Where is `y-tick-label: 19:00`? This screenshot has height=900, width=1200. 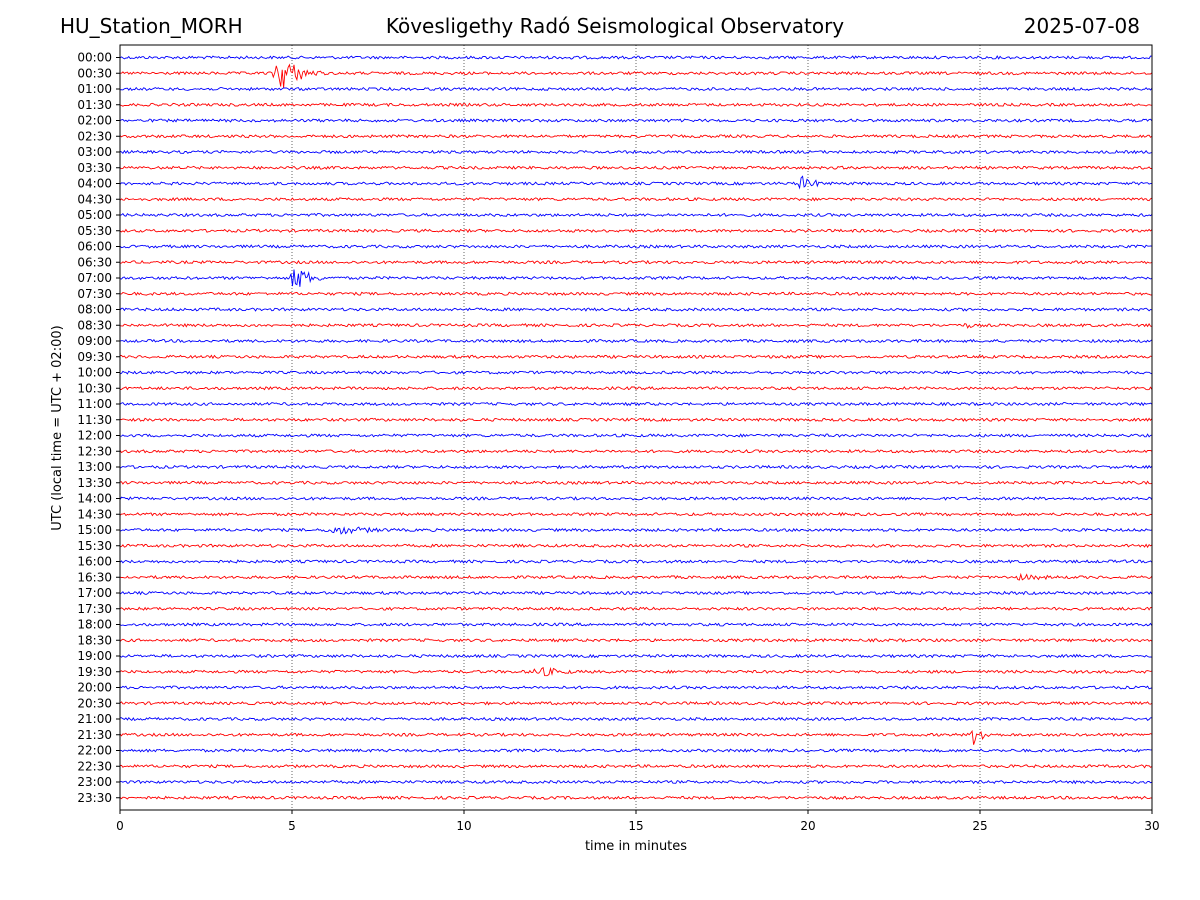 y-tick-label: 19:00 is located at coordinates (94, 656).